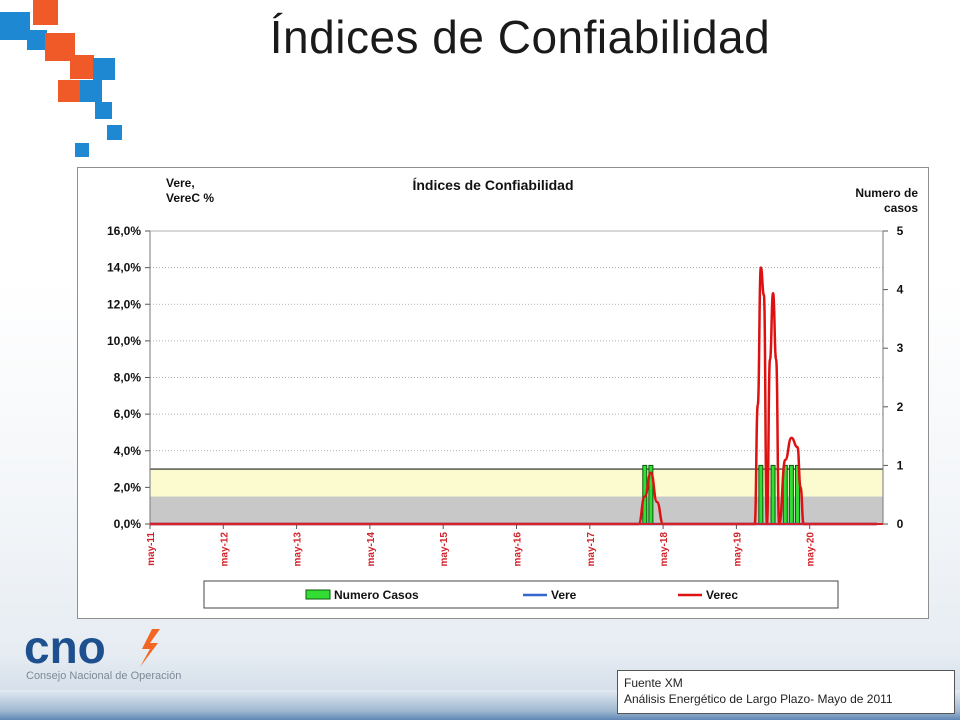 The width and height of the screenshot is (960, 720). I want to click on y-tick-label-left: 0,0%, so click(128, 524).